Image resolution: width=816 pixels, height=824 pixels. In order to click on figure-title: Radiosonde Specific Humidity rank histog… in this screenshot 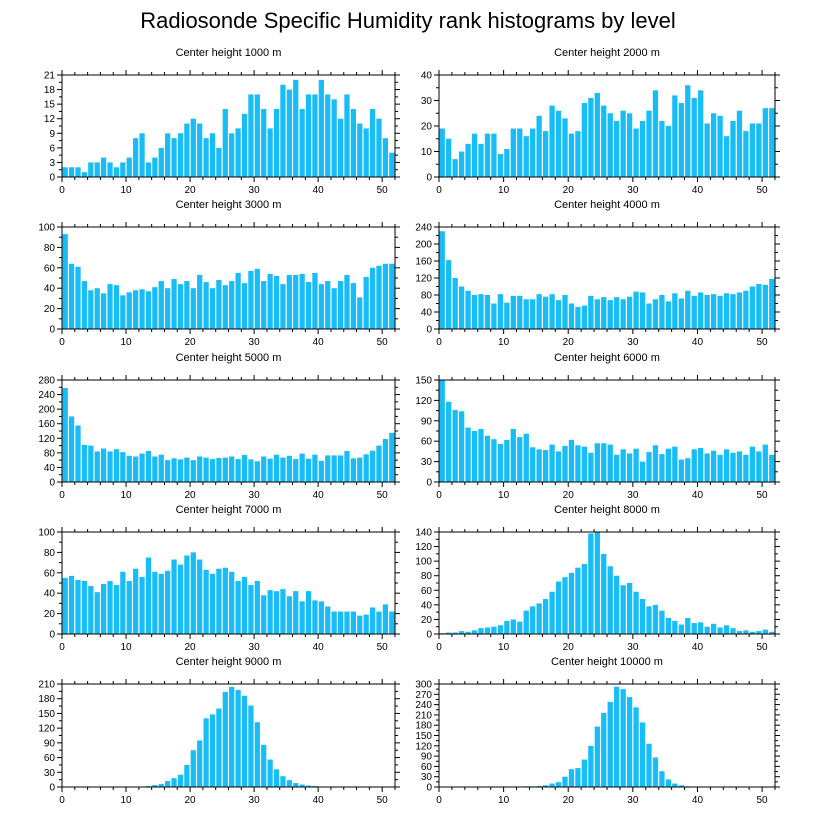, I will do `click(408, 20)`.